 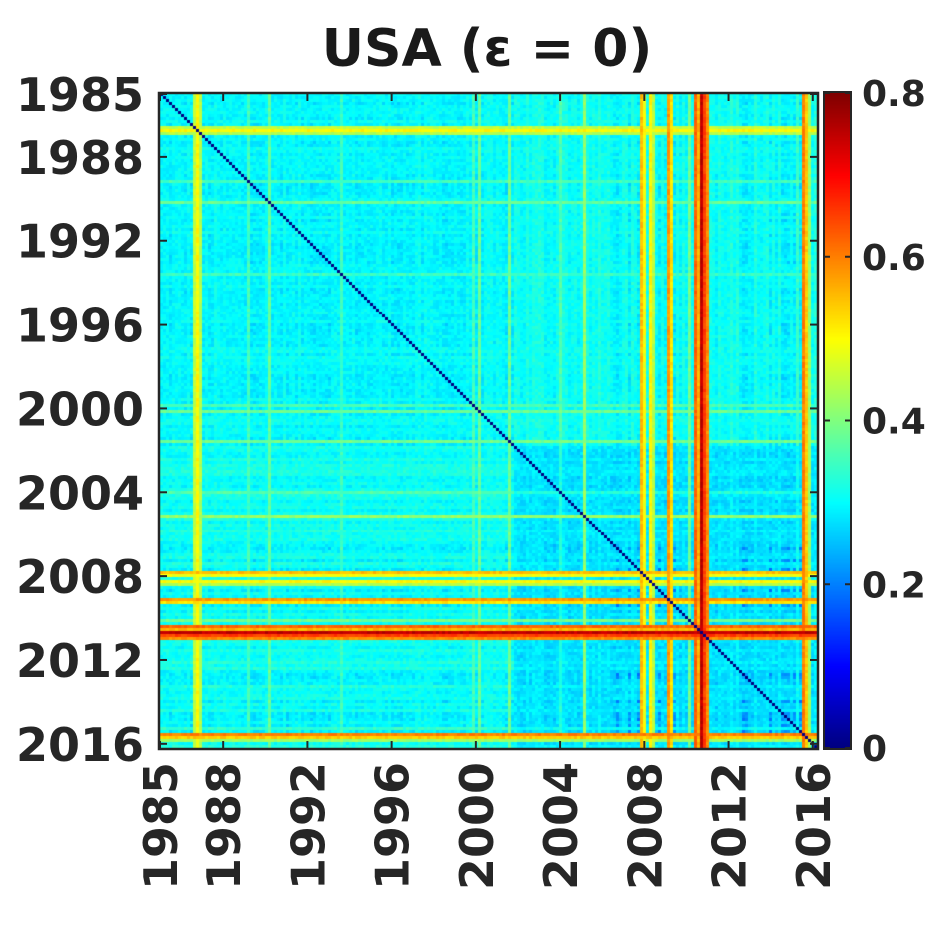 What do you see at coordinates (80, 158) in the screenshot?
I see `y-tick-label: 1988` at bounding box center [80, 158].